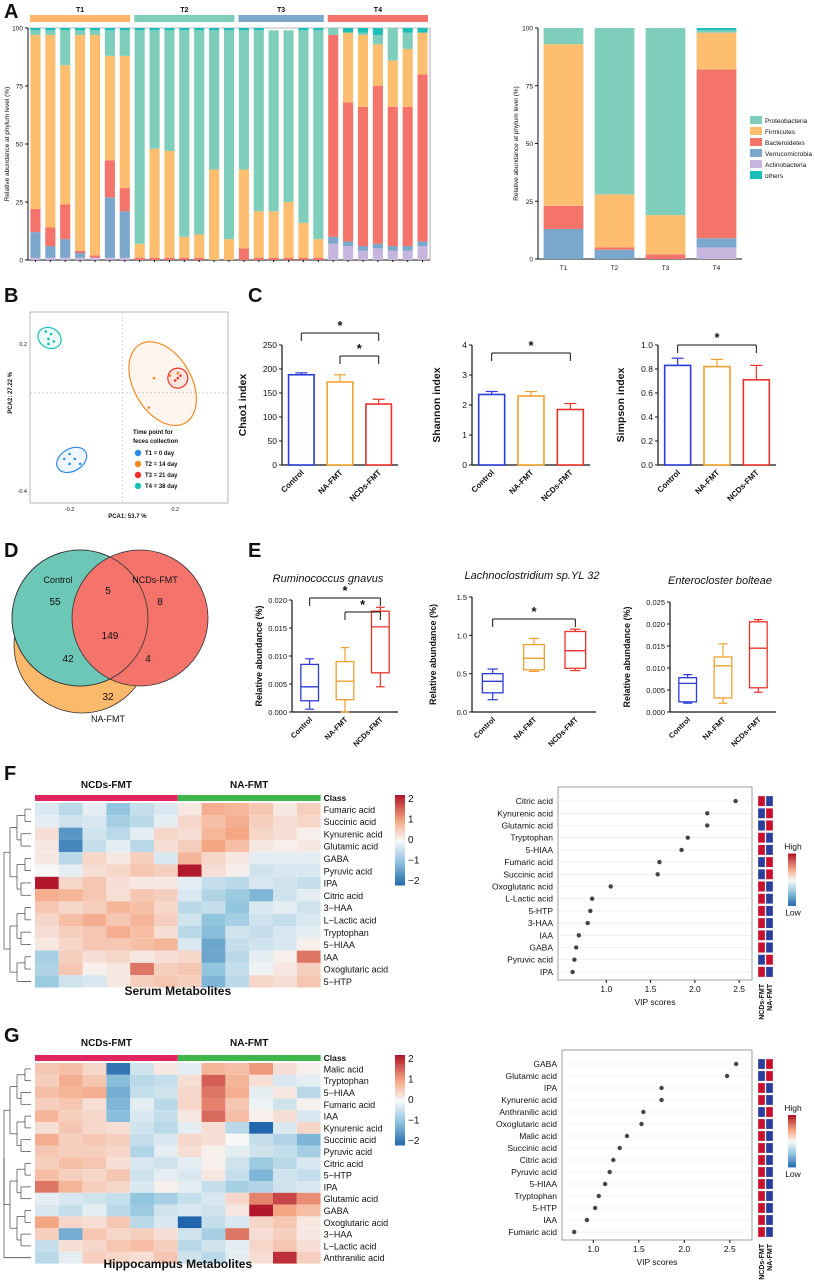 This screenshot has width=815, height=1280. I want to click on row-label: Succinic acid, so click(350, 1140).